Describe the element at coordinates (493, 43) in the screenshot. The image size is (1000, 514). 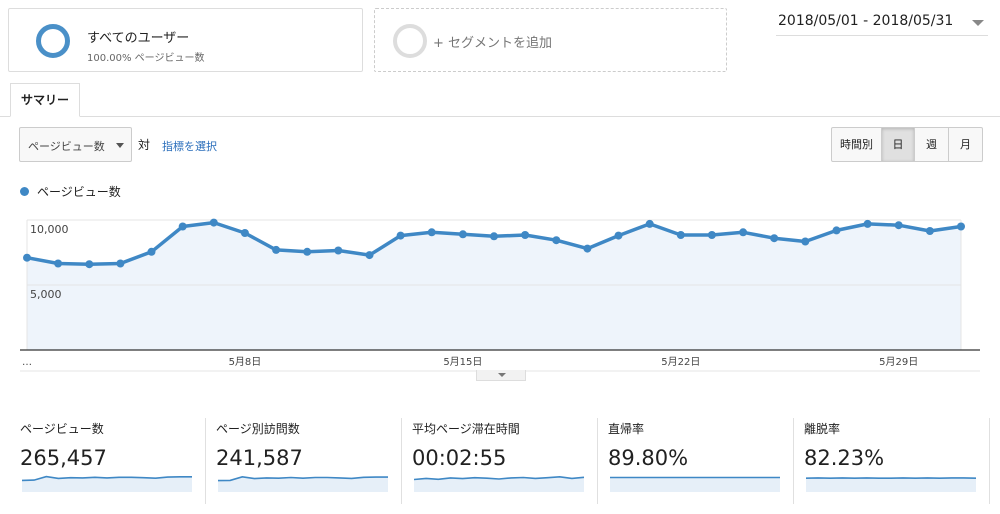
I see `add-segment-label: + セグメントを追加` at that location.